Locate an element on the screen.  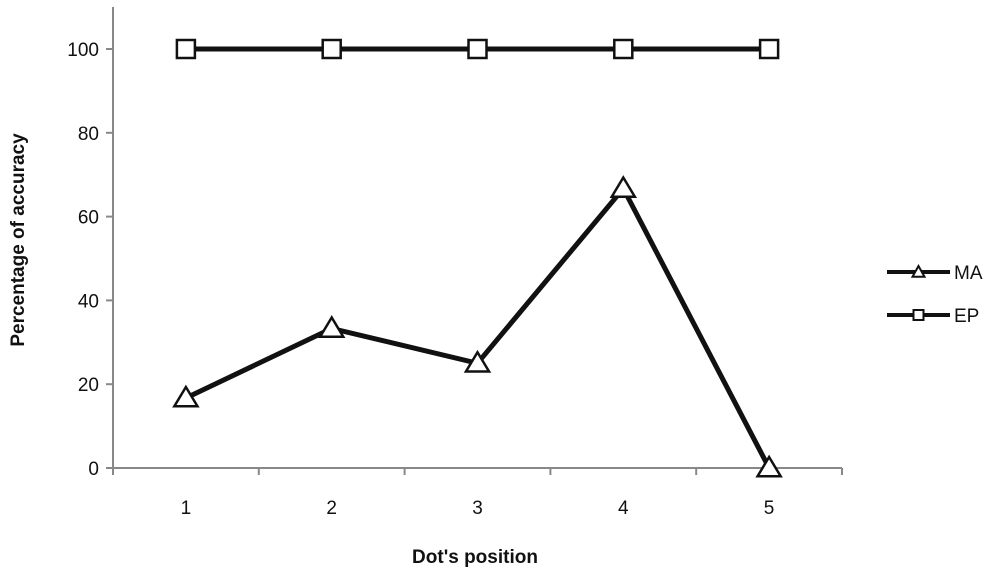
x-tick-label: 5 is located at coordinates (769, 508).